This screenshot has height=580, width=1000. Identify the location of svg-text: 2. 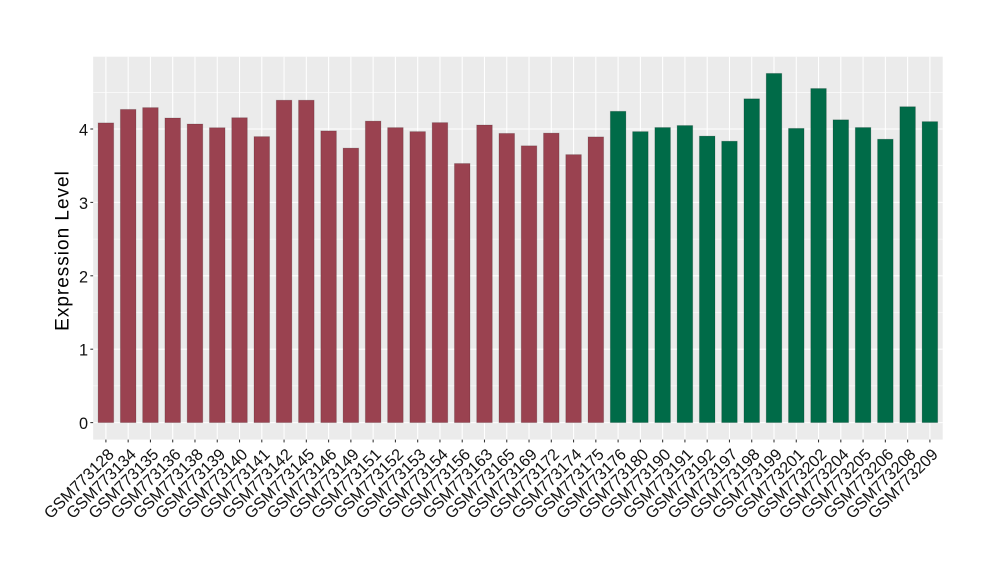
(83, 277).